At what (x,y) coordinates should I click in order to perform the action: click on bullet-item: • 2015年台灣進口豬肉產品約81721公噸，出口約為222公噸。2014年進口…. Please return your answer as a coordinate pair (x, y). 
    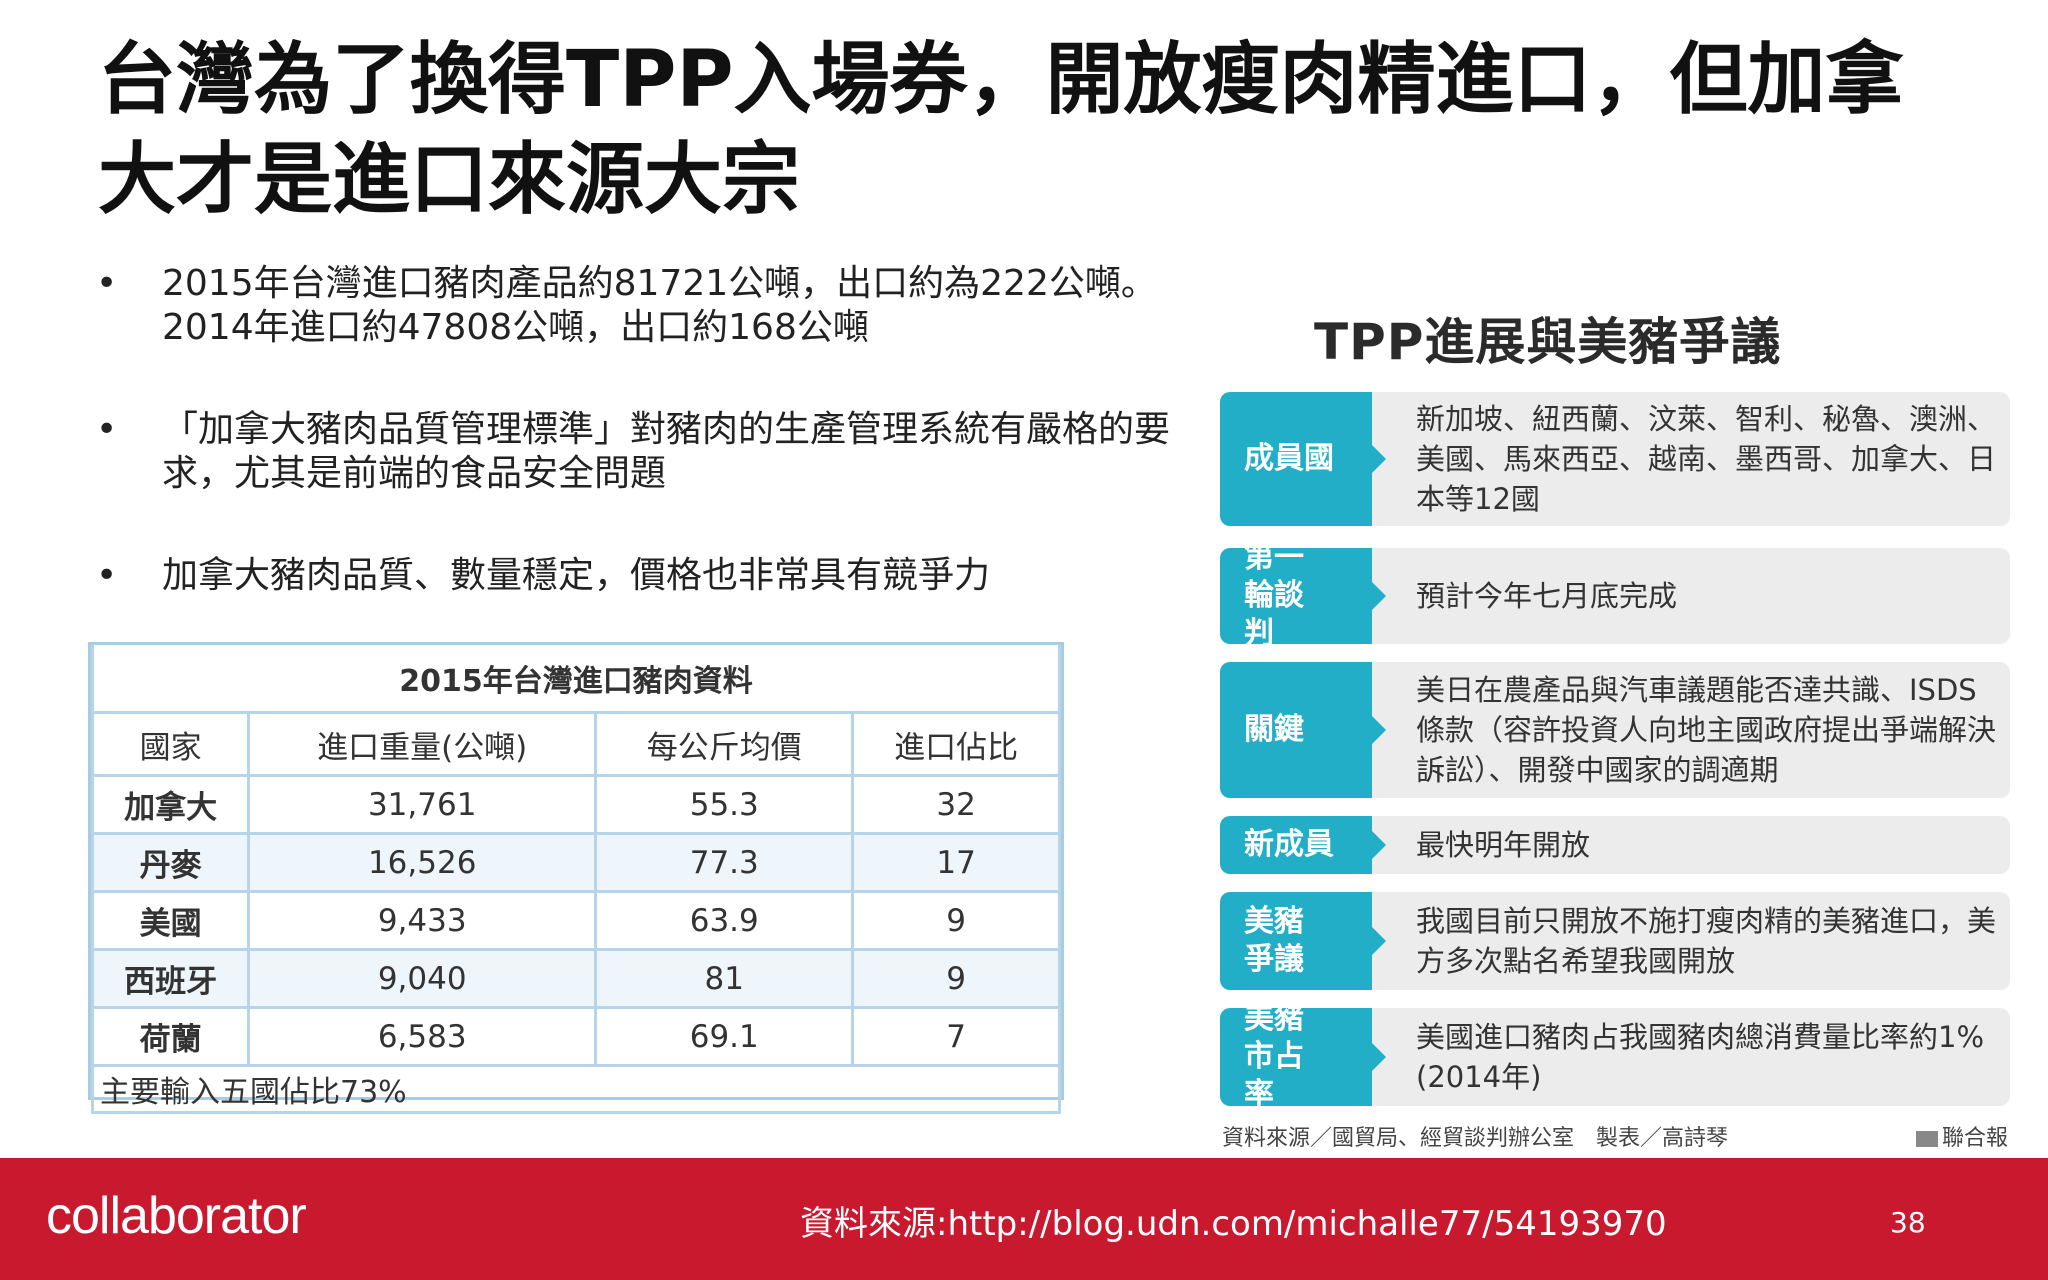
    Looking at the image, I should click on (630, 306).